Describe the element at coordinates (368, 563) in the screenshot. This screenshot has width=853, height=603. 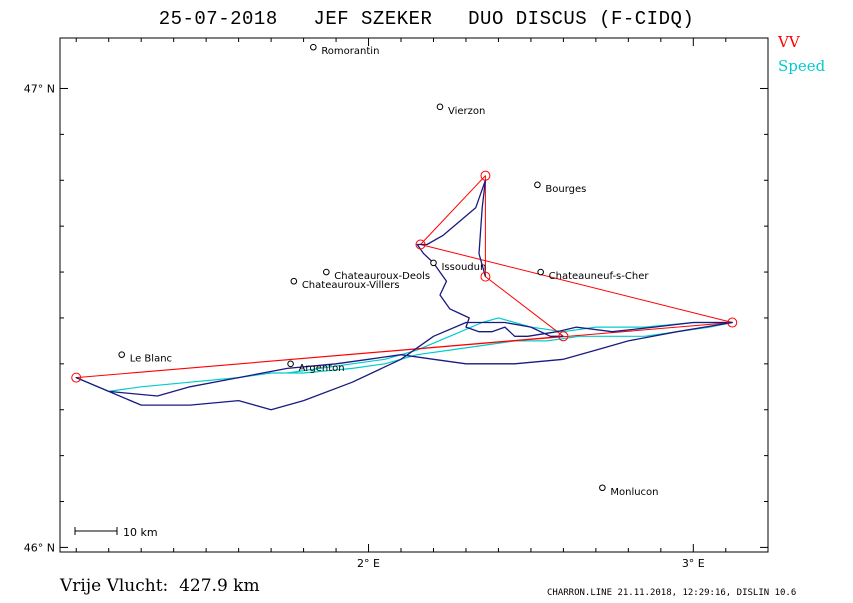
I see `lon-tick-label: 2° E` at that location.